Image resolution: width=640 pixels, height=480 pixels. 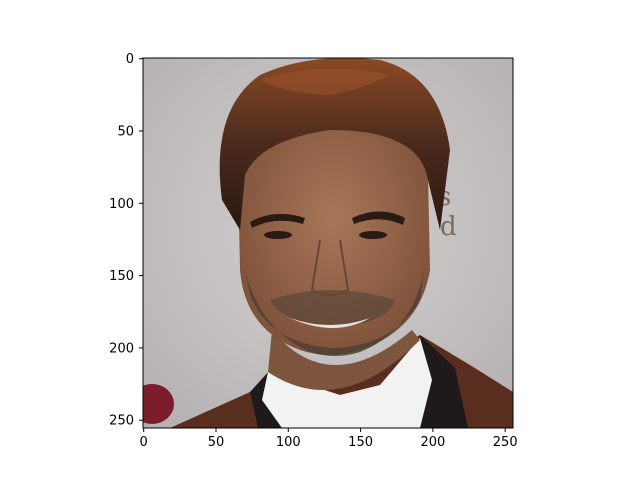 I want to click on x-axis: 0 50 100 150 200 250, so click(x=329, y=439).